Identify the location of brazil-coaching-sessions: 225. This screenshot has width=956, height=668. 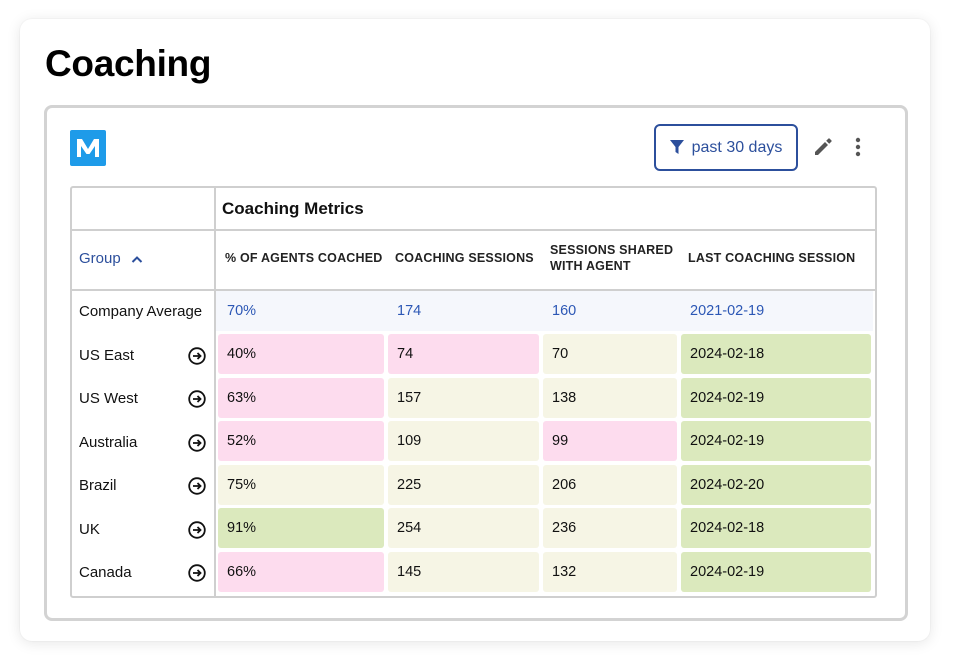
(463, 485).